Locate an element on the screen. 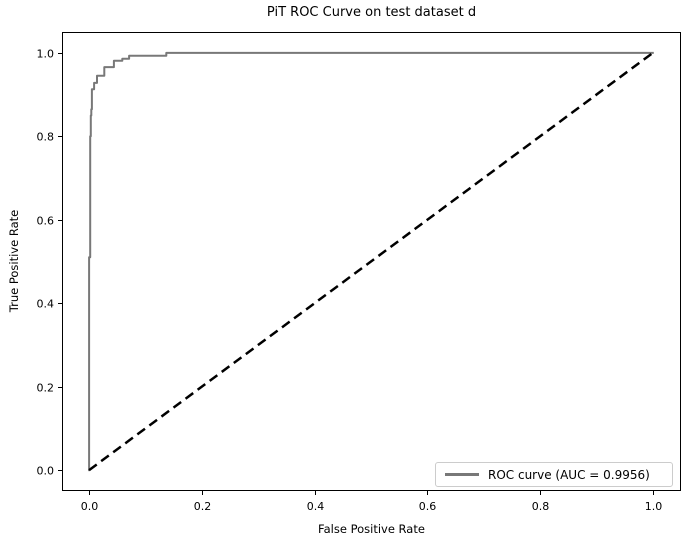 The height and width of the screenshot is (547, 691). y-tick-label: 0.0 is located at coordinates (46, 471).